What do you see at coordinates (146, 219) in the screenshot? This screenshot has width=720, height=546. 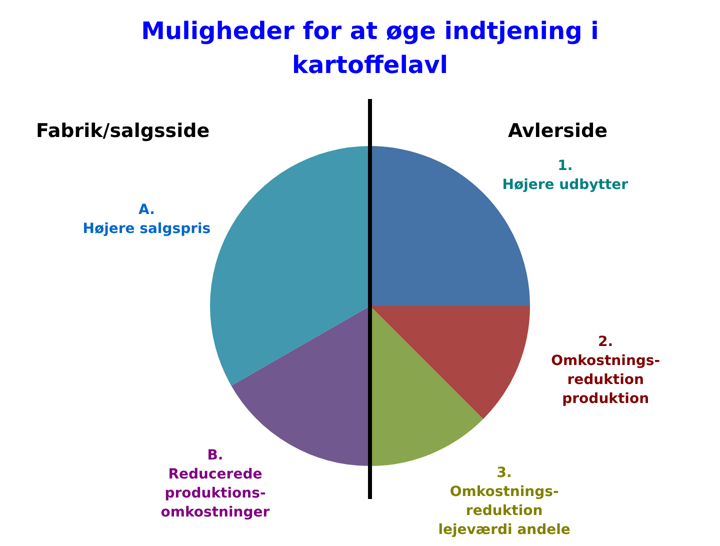 I see `slice-label: A. Højere salgspris` at bounding box center [146, 219].